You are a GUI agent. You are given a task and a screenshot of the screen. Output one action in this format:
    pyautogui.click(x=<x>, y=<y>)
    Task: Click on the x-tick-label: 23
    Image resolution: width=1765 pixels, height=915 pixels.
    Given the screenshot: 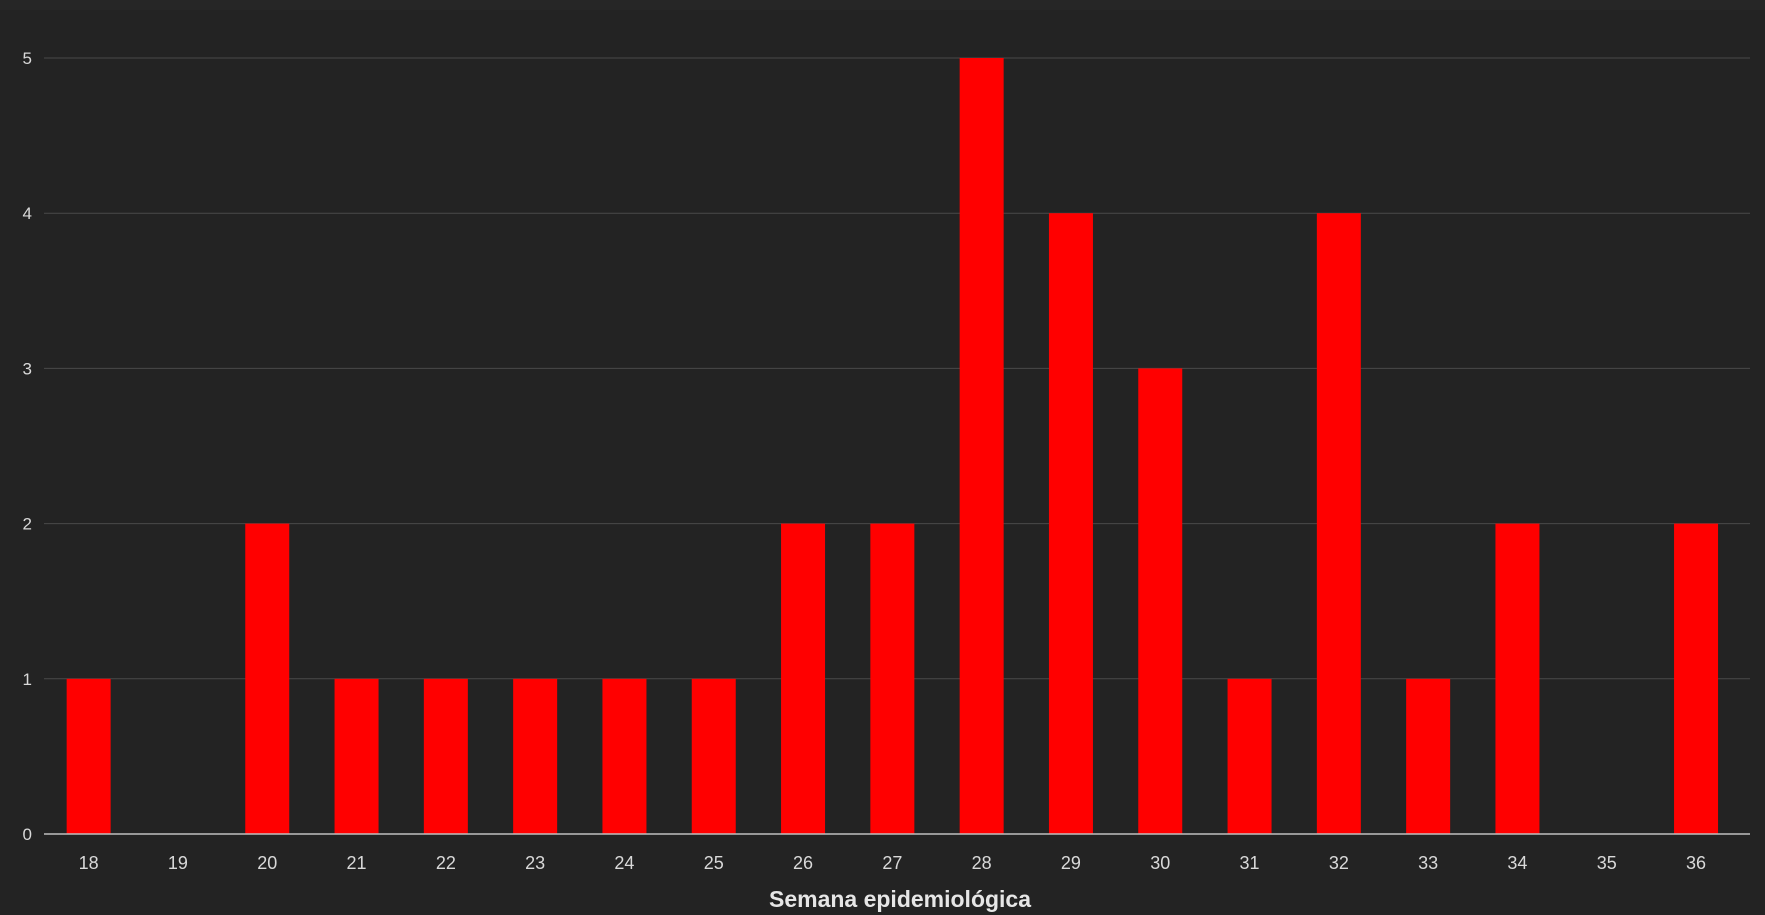 What is the action you would take?
    pyautogui.click(x=535, y=863)
    